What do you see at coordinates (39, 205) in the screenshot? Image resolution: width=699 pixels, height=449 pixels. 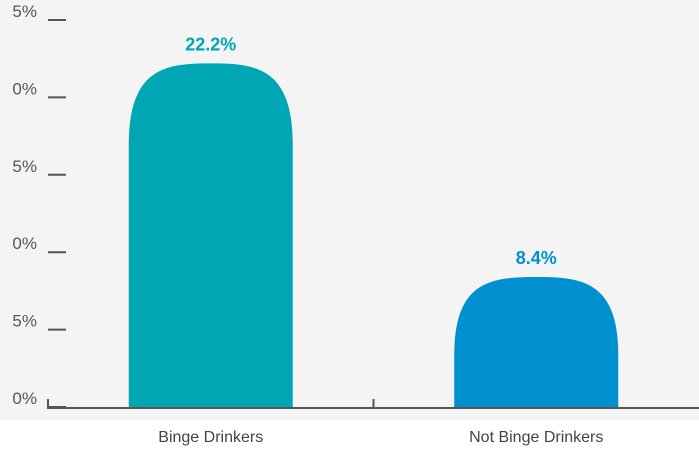 I see `y-axis: 0% 5% 0% 5% 0% 5%` at bounding box center [39, 205].